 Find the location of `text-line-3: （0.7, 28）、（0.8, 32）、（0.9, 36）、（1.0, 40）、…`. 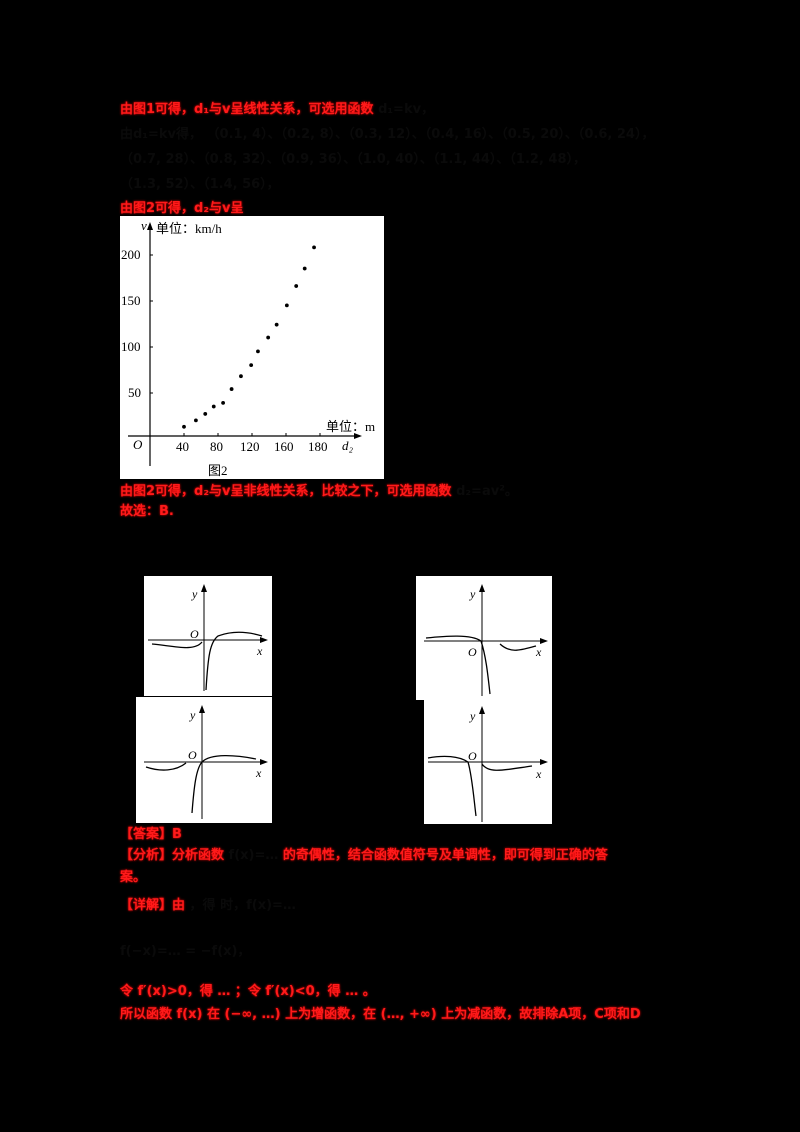

text-line-3: （0.7, 28）、（0.8, 32）、（0.9, 36）、（1.0, 40）、… is located at coordinates (353, 160).